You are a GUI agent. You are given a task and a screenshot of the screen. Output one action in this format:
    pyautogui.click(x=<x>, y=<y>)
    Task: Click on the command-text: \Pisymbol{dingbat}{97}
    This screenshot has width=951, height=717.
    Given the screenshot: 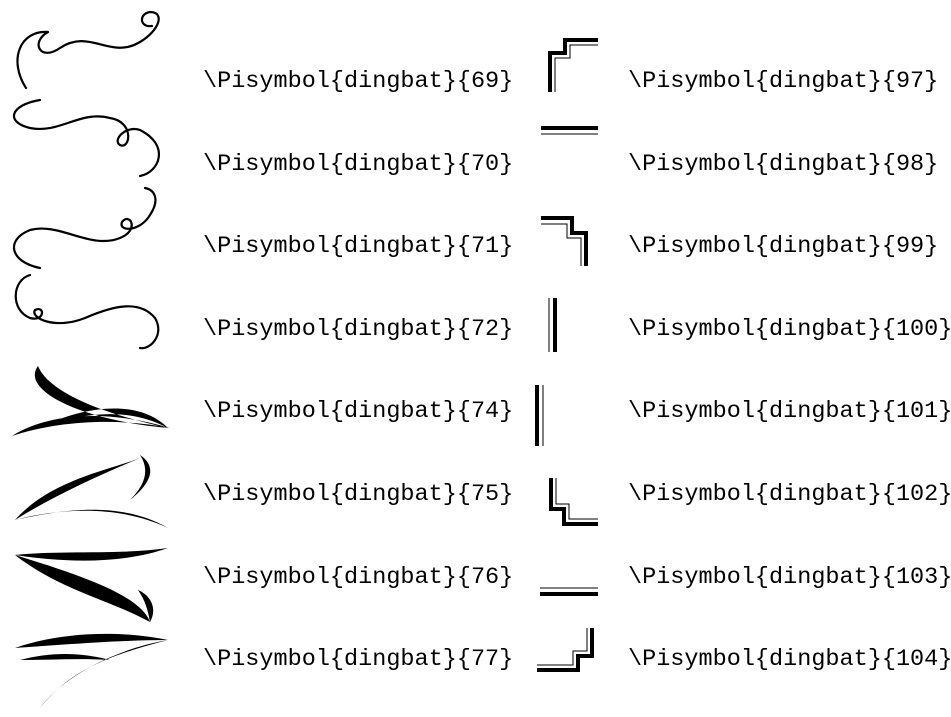 What is the action you would take?
    pyautogui.click(x=783, y=81)
    